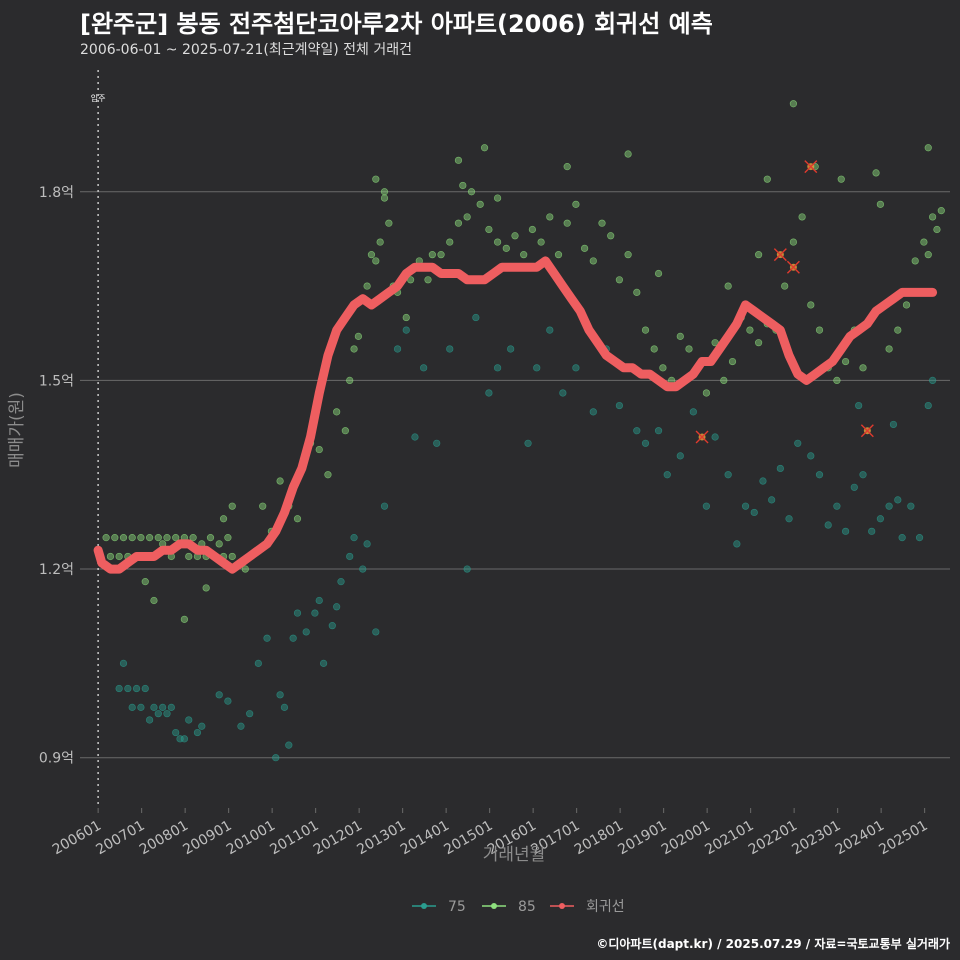 The image size is (960, 960). Describe the element at coordinates (686, 838) in the screenshot. I see `x-tick-label: 202001` at that location.